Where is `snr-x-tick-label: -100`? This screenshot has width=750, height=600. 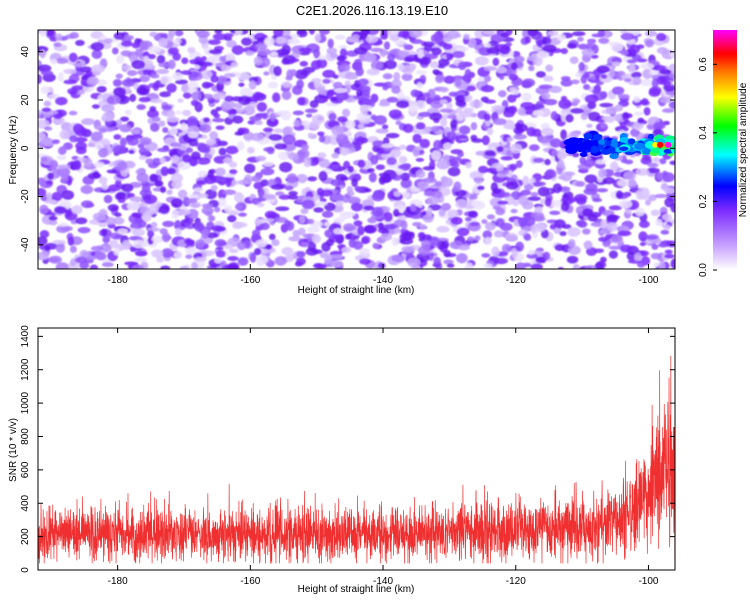 snr-x-tick-label: -100 is located at coordinates (648, 581).